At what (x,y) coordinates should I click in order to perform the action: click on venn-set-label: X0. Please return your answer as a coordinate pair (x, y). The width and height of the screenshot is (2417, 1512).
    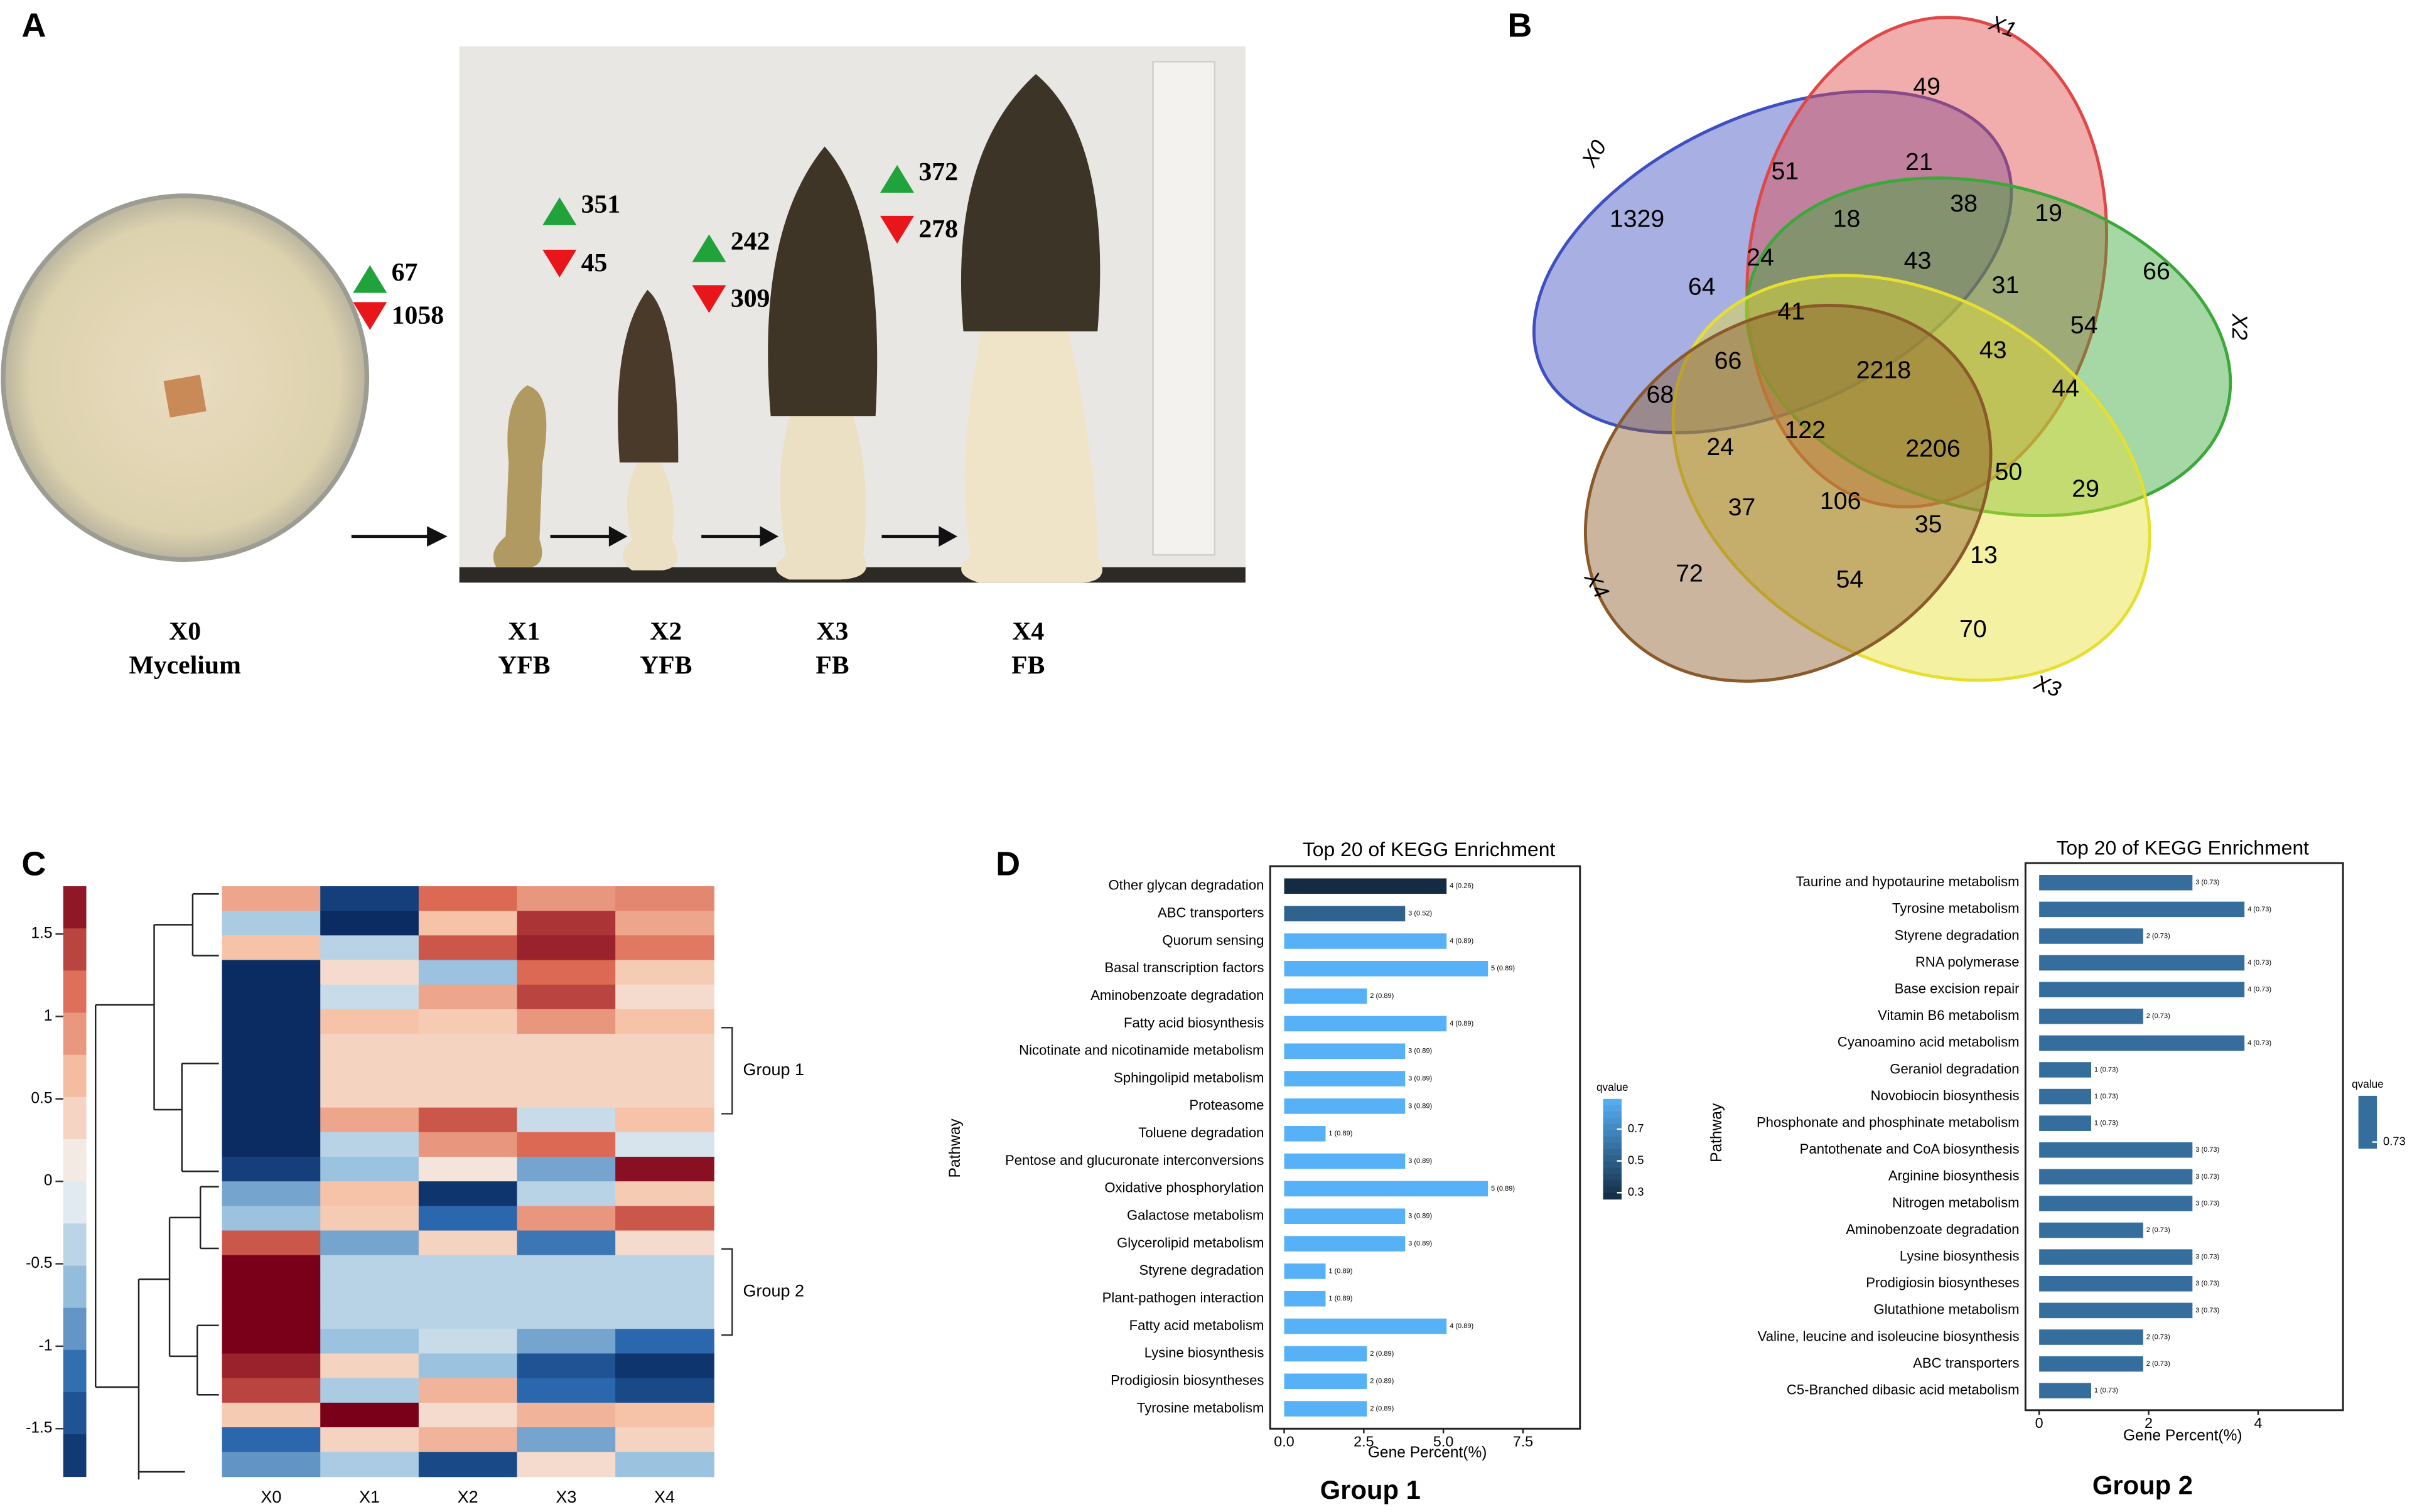
    Looking at the image, I should click on (1594, 153).